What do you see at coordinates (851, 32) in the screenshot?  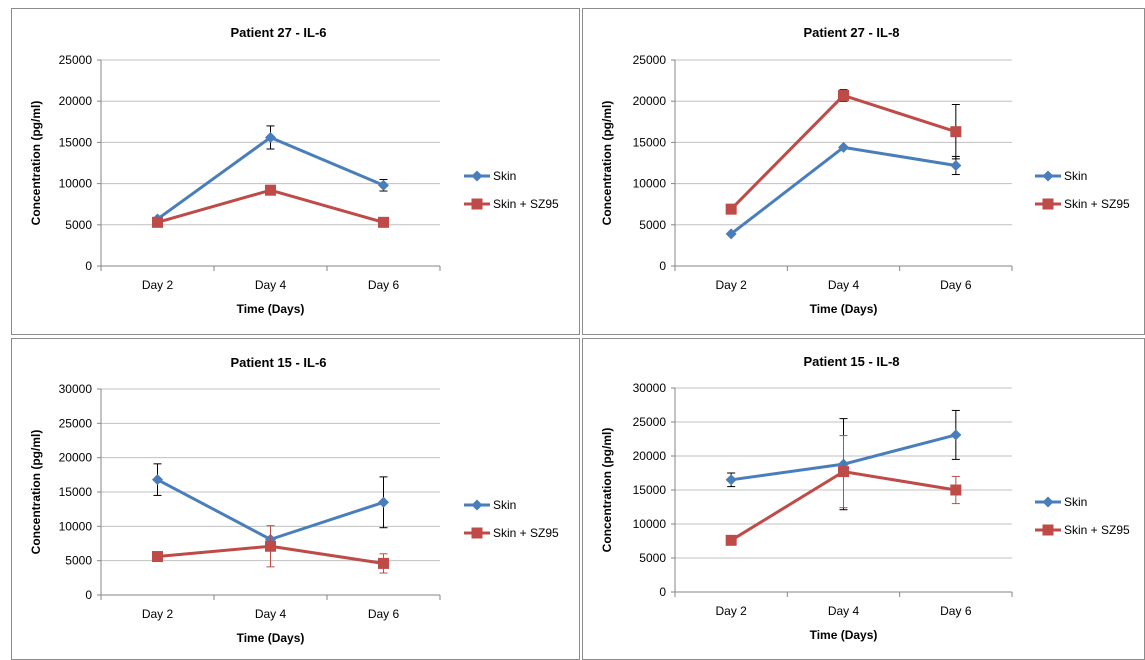 I see `chart-title: Patient 27 - IL-8` at bounding box center [851, 32].